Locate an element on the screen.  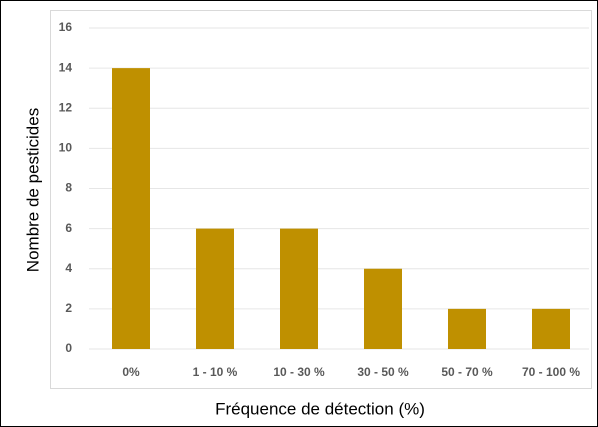
x-tick-label: 70 - 100 % is located at coordinates (551, 372).